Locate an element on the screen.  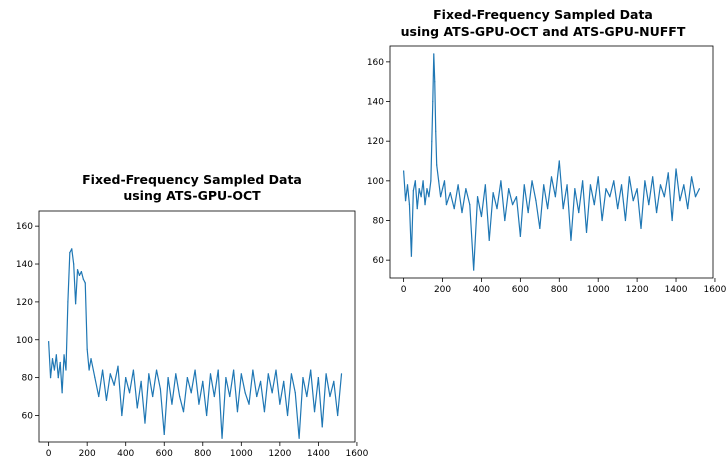
chart-right-ytick-label: 60 is located at coordinates (379, 261).